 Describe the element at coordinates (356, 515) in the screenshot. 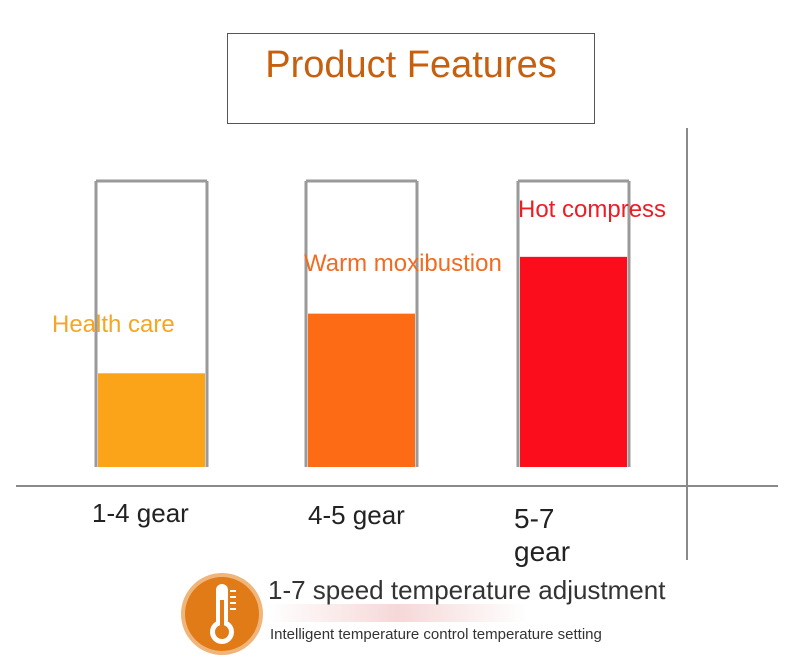

I see `category-label: 4-5 gear` at that location.